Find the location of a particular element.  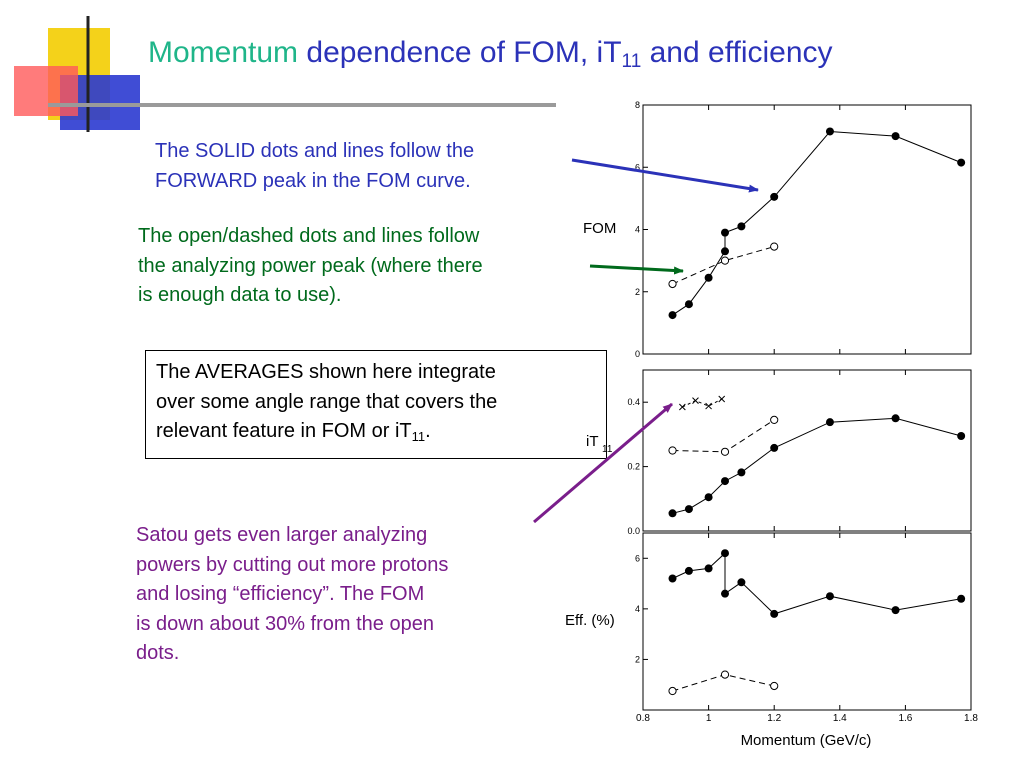

note-open-line: The open/dashed dots and lines follow is located at coordinates (309, 236).